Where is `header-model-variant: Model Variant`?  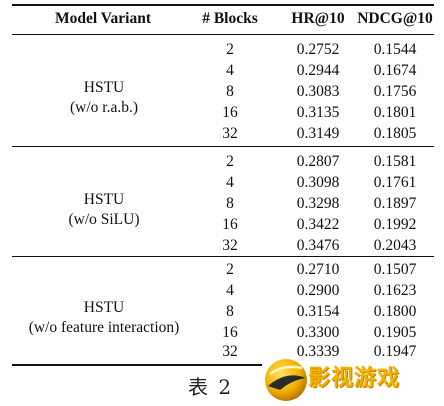 header-model-variant: Model Variant is located at coordinates (103, 18).